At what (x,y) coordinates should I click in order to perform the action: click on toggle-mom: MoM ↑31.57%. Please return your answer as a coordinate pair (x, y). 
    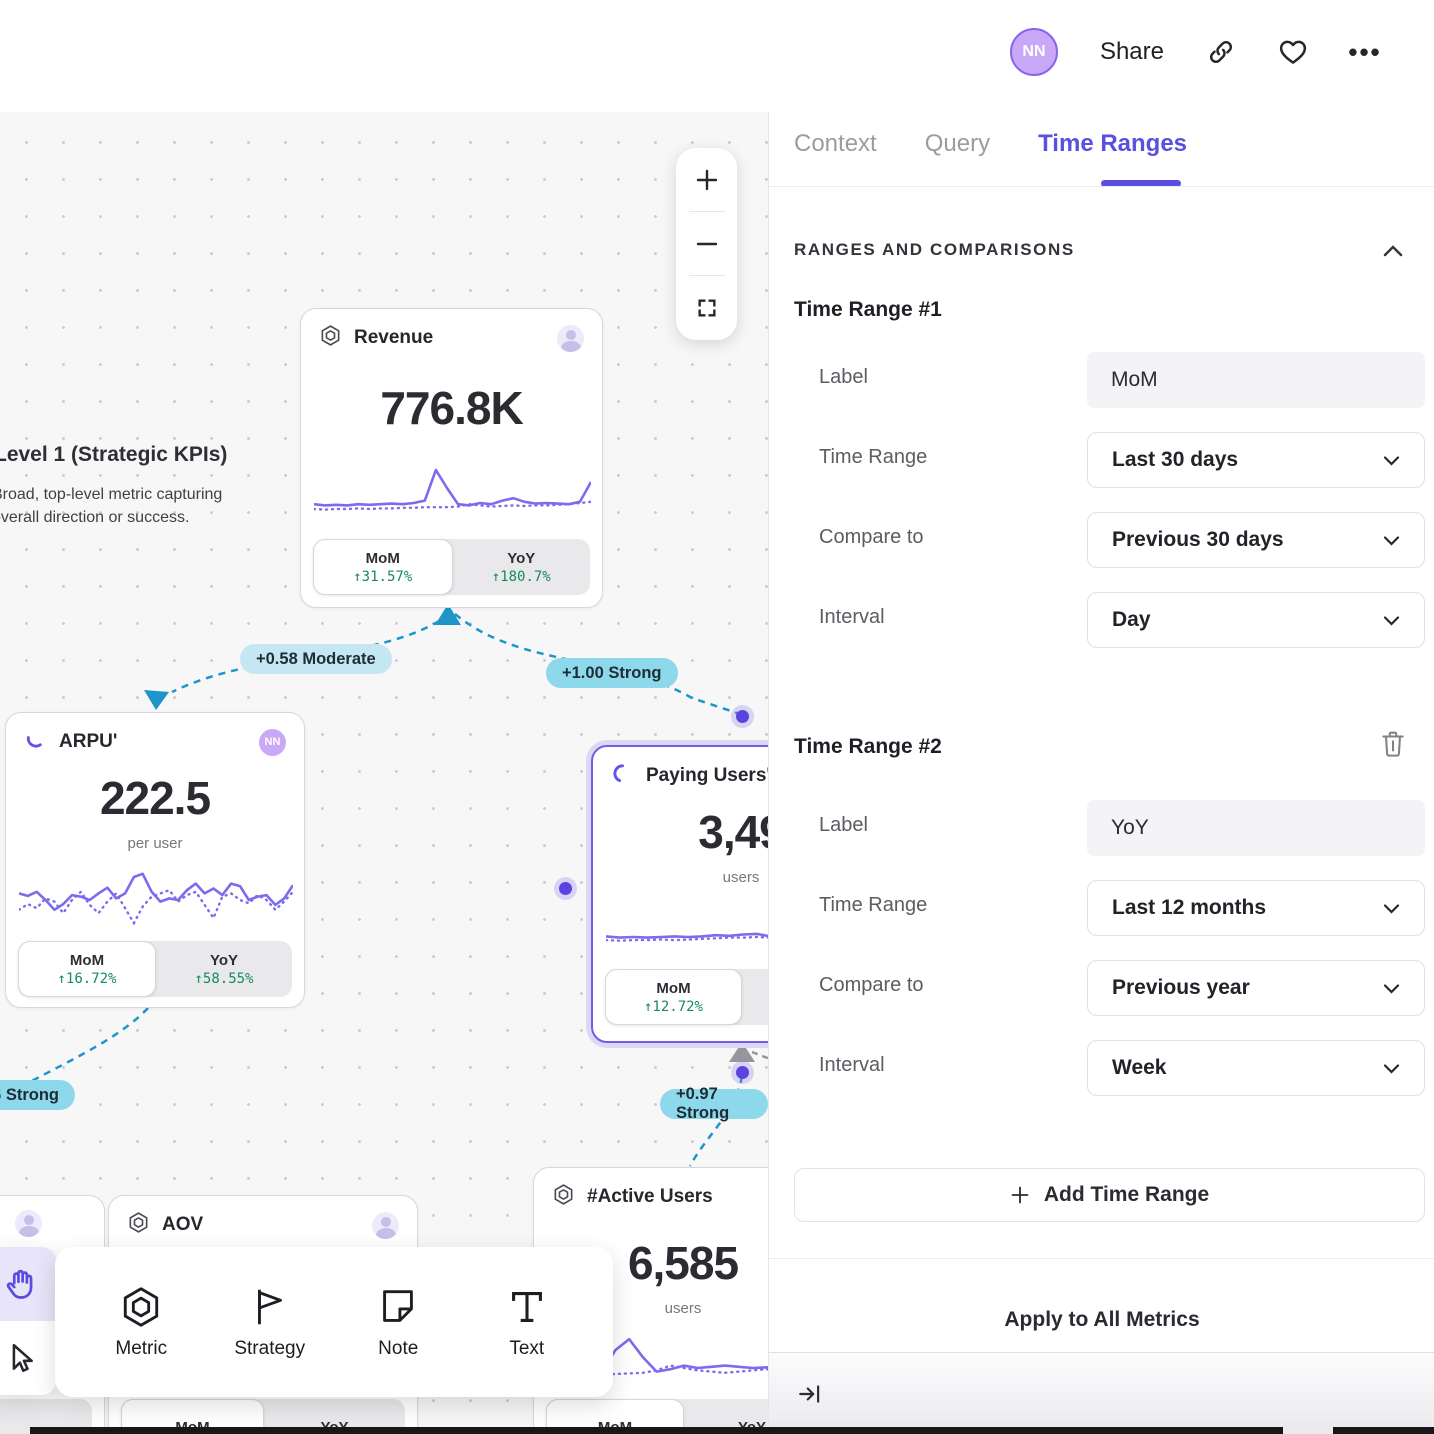
    Looking at the image, I should click on (383, 567).